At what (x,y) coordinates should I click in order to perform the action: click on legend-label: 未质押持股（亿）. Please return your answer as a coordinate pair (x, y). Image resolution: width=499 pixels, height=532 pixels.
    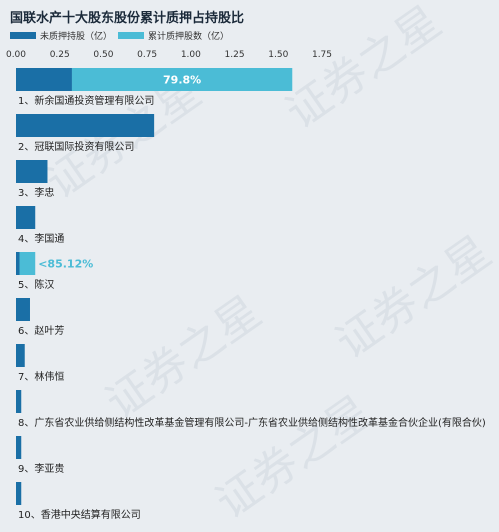
    Looking at the image, I should click on (76, 36).